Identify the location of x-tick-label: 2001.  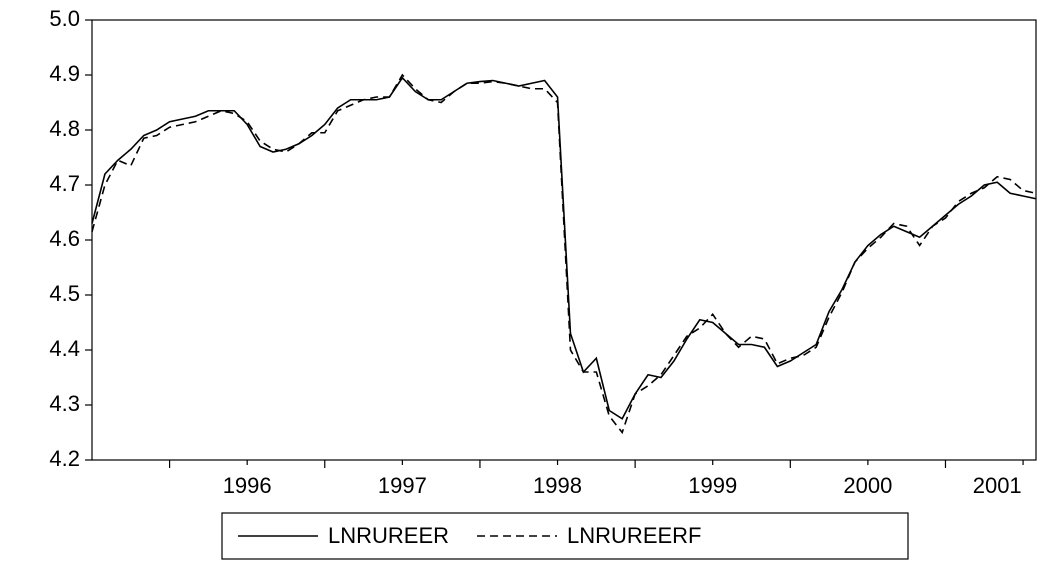
(997, 485).